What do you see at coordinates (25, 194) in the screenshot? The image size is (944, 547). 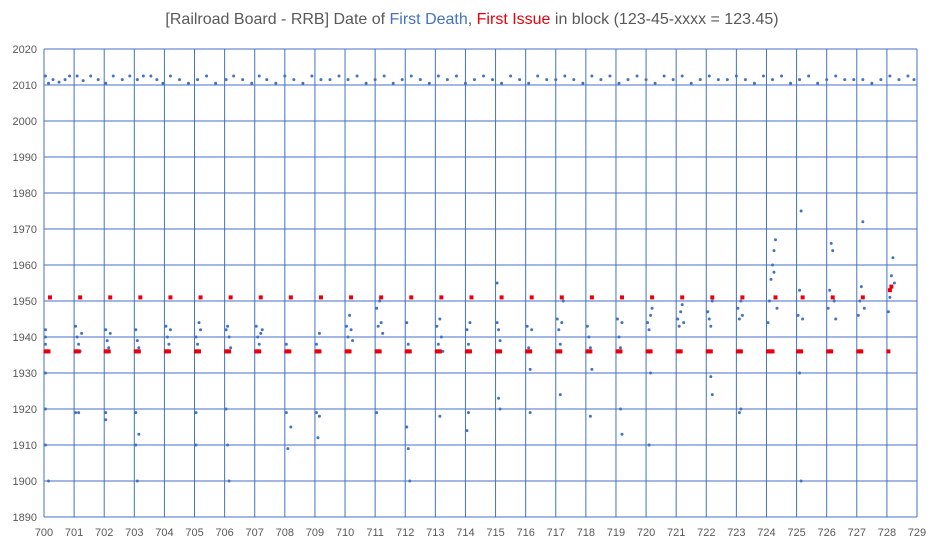 I see `y-tick-label-1980: 1980` at bounding box center [25, 194].